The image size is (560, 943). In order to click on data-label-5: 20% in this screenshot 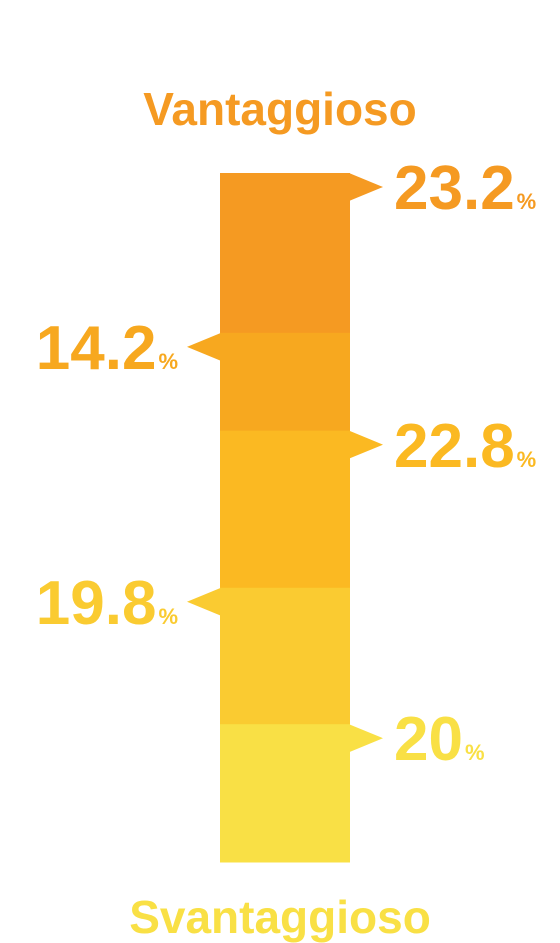, I will do `click(439, 740)`.